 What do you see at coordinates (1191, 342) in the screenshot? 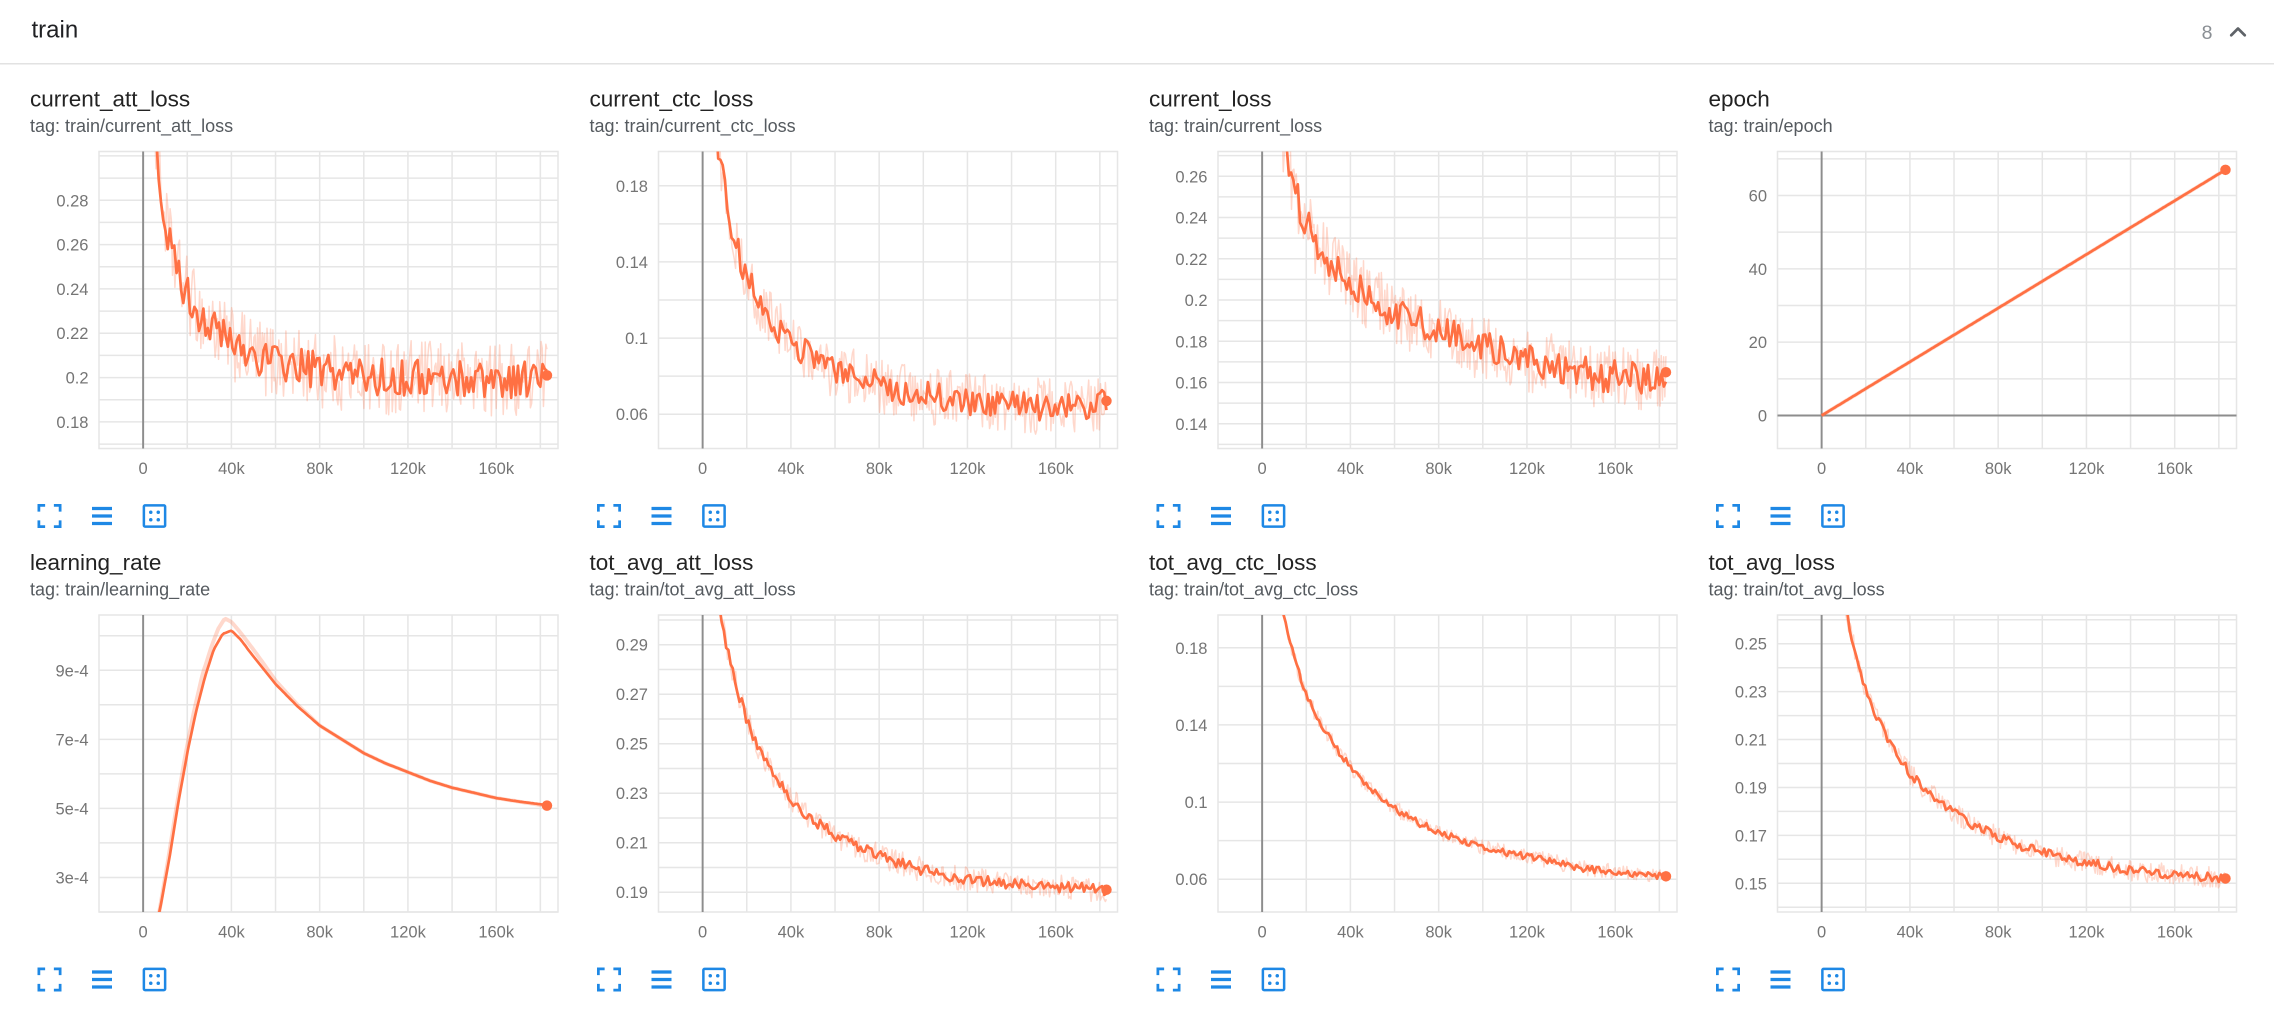
I see `svg-text: 0.18` at bounding box center [1191, 342].